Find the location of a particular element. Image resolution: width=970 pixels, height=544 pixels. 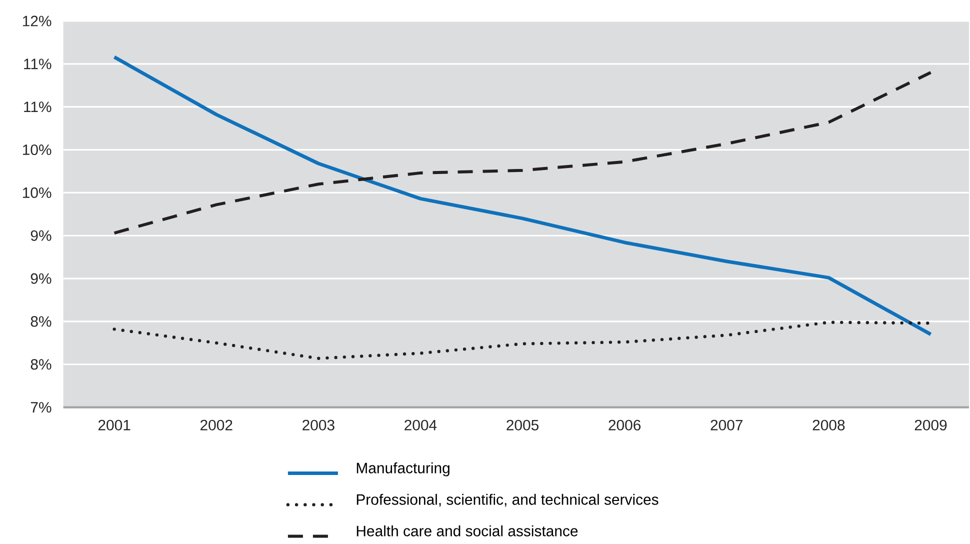

y-tick-label: 12% is located at coordinates (37, 21).